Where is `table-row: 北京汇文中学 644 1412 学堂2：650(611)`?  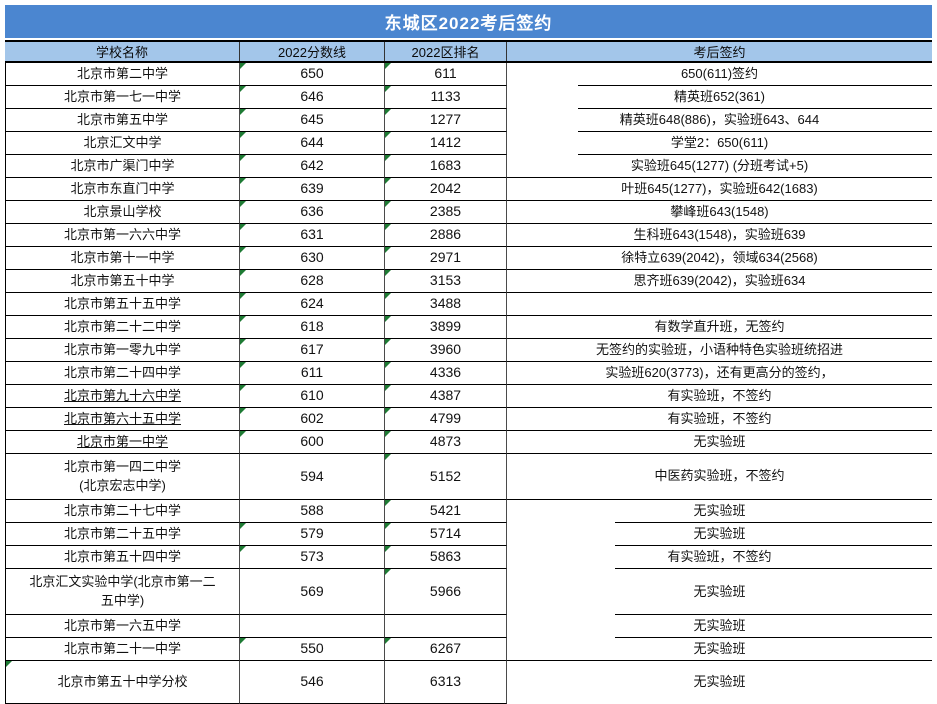 table-row: 北京汇文中学 644 1412 学堂2：650(611) is located at coordinates (468, 143).